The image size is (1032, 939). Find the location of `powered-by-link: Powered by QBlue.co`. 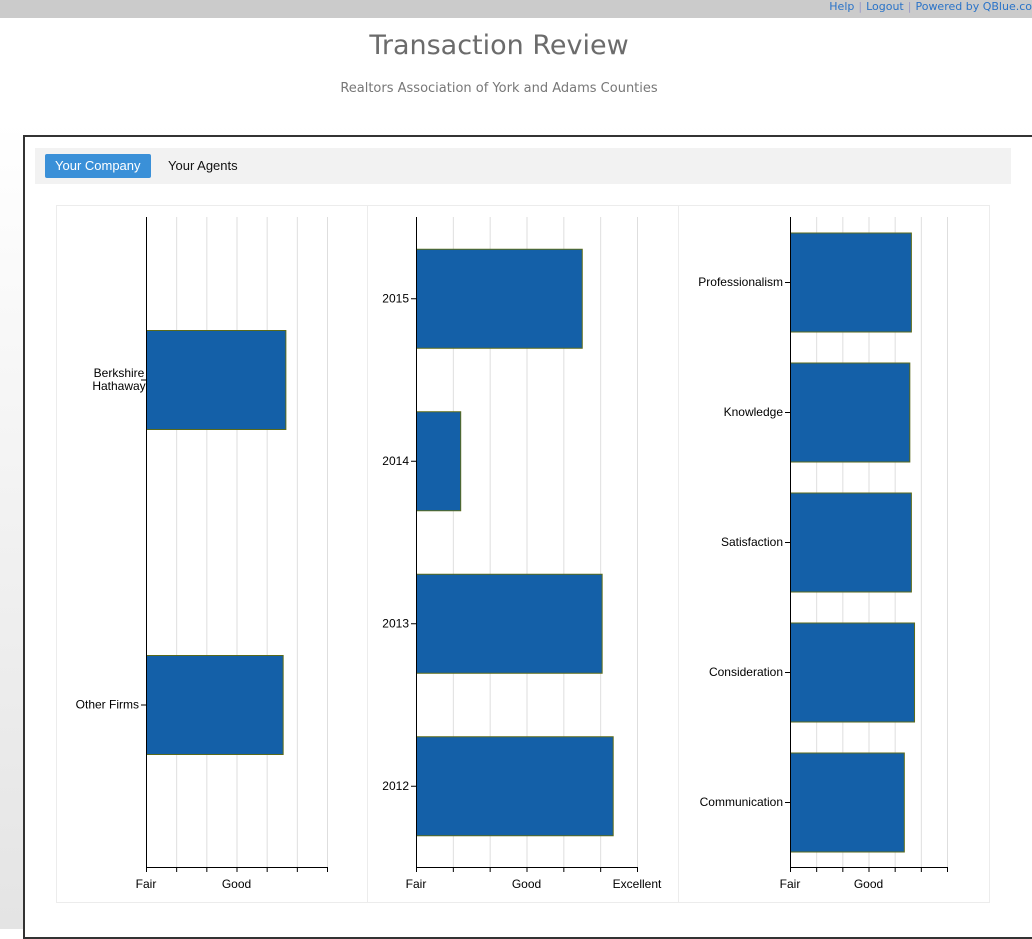

powered-by-link: Powered by QBlue.co is located at coordinates (973, 6).